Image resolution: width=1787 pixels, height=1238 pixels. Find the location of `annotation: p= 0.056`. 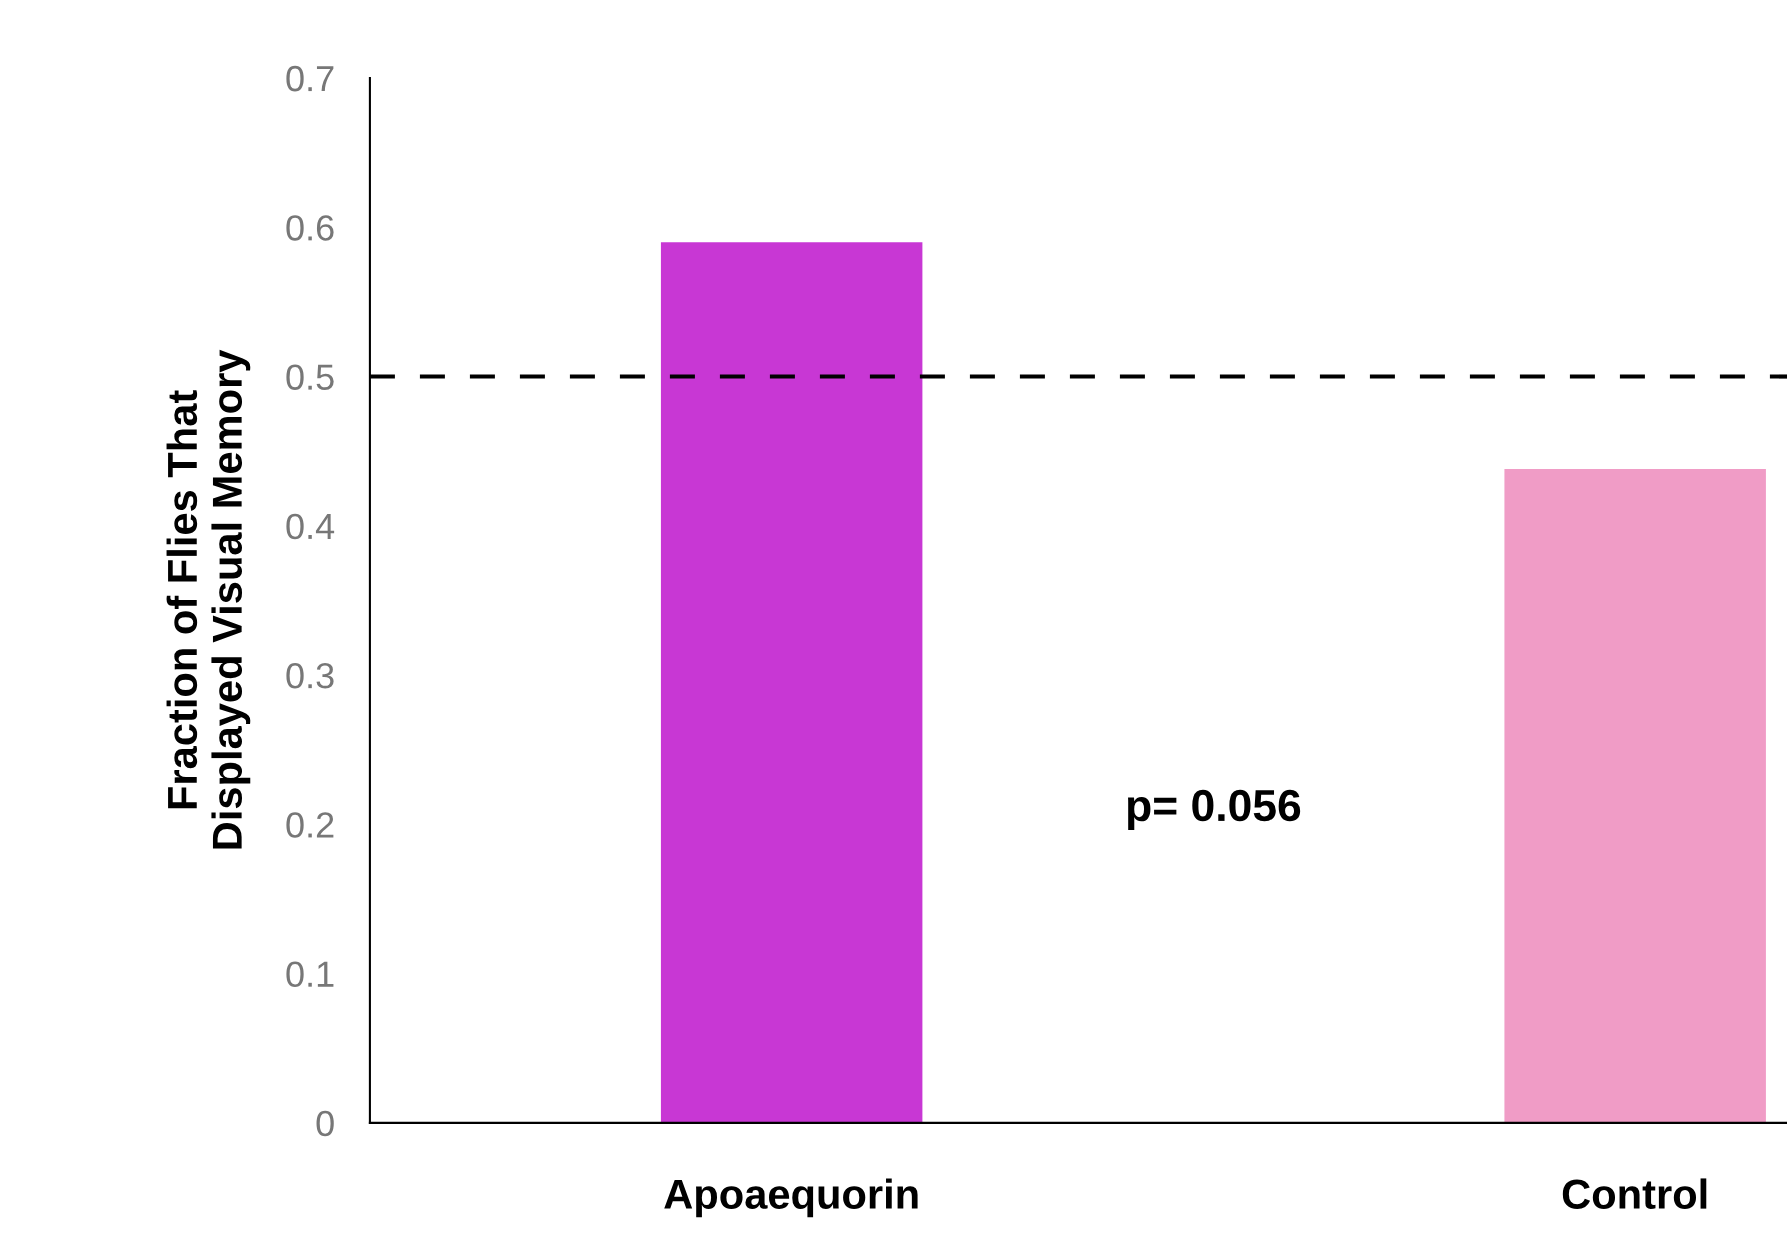

annotation: p= 0.056 is located at coordinates (1214, 810).